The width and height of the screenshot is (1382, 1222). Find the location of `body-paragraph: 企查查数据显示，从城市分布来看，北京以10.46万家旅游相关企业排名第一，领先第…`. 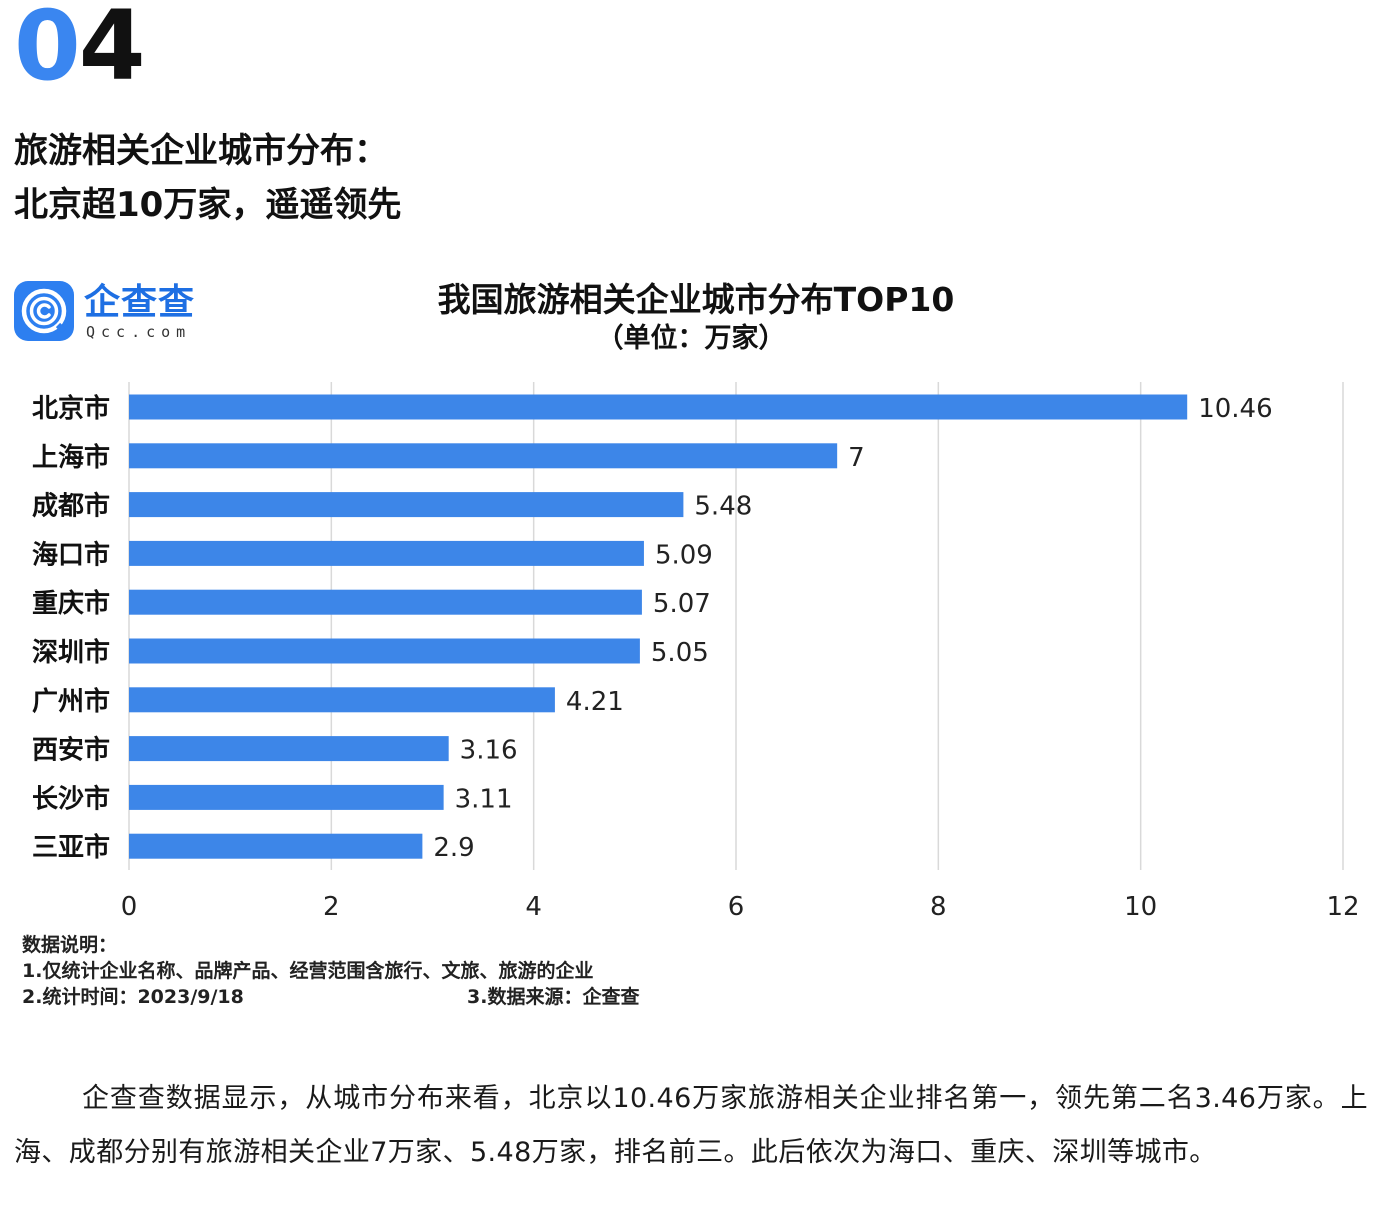

body-paragraph: 企查查数据显示，从城市分布来看，北京以10.46万家旅游相关企业排名第一，领先第… is located at coordinates (691, 1125).